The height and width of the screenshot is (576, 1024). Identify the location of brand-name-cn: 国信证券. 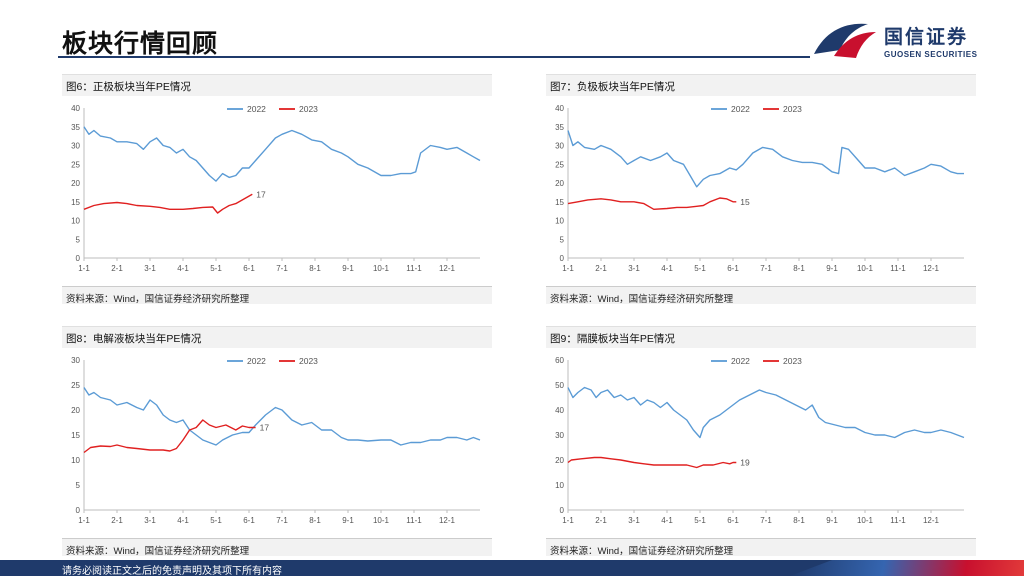
(926, 37).